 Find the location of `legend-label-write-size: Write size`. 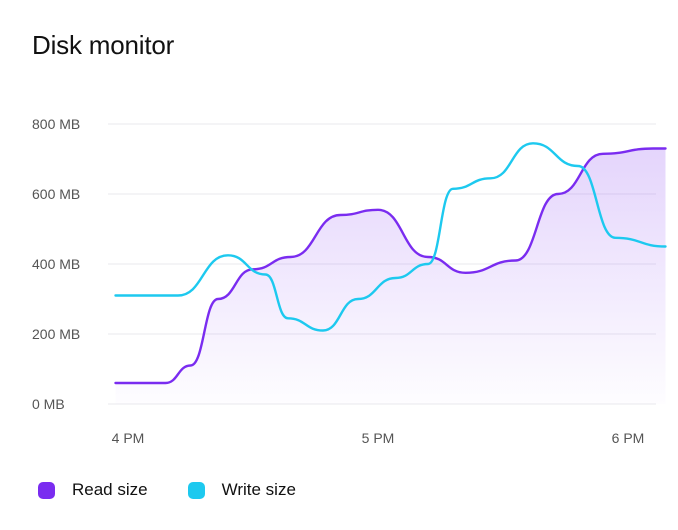

legend-label-write-size: Write size is located at coordinates (258, 489).